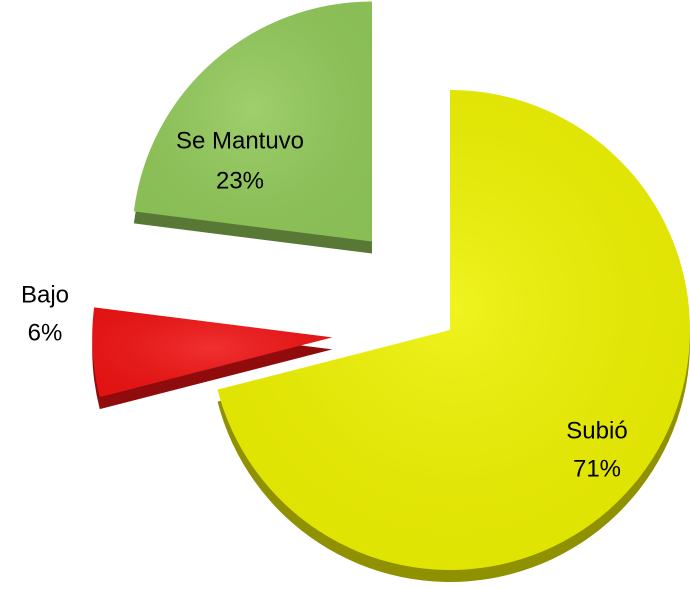 The image size is (690, 589). Describe the element at coordinates (240, 180) in the screenshot. I see `data-label-value: 23%` at that location.